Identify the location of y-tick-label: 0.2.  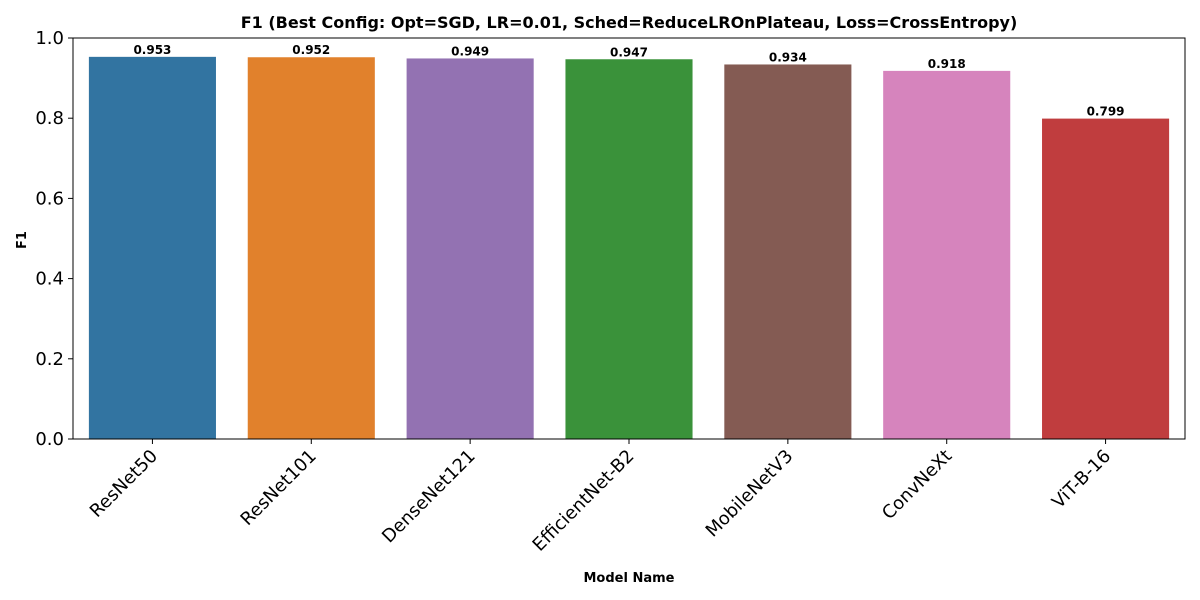
(49, 359).